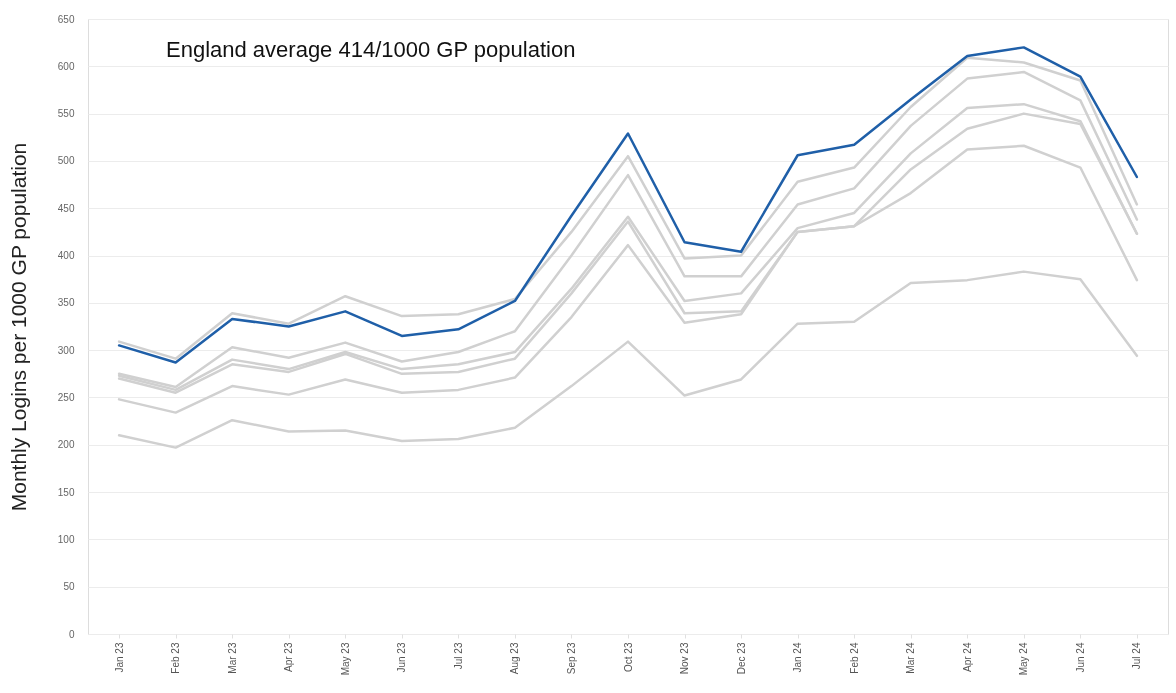 This screenshot has height=693, width=1176. What do you see at coordinates (71, 634) in the screenshot?
I see `y-tick-label: 0` at bounding box center [71, 634].